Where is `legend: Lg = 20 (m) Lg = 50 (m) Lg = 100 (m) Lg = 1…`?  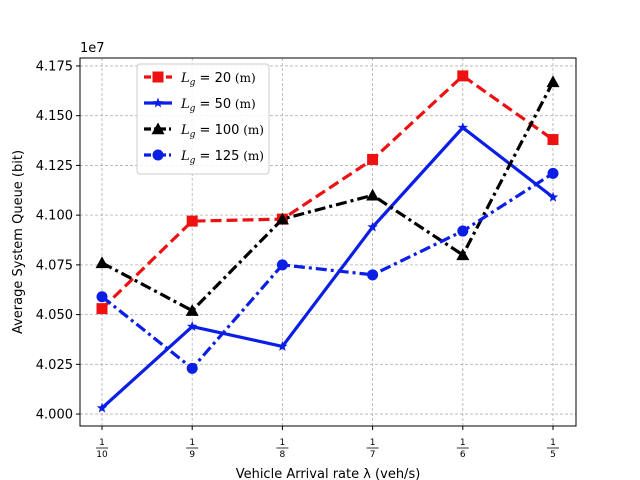 legend: Lg = 20 (m) Lg = 50 (m) Lg = 100 (m) Lg = 1… is located at coordinates (203, 119).